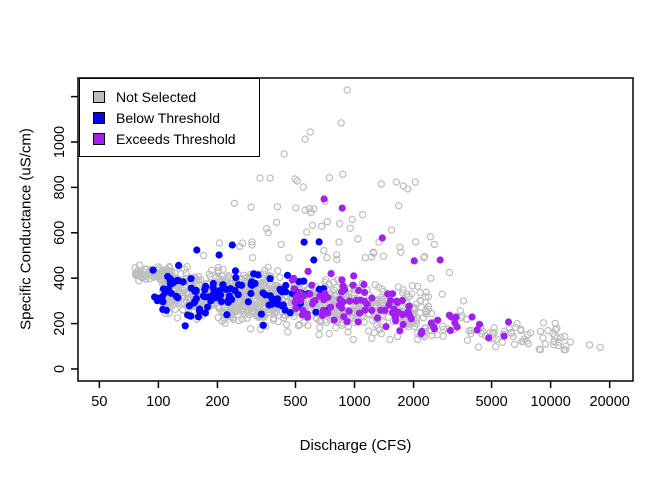 This screenshot has height=480, width=672. What do you see at coordinates (176, 97) in the screenshot?
I see `legend-item-not-selected: Not Selected` at bounding box center [176, 97].